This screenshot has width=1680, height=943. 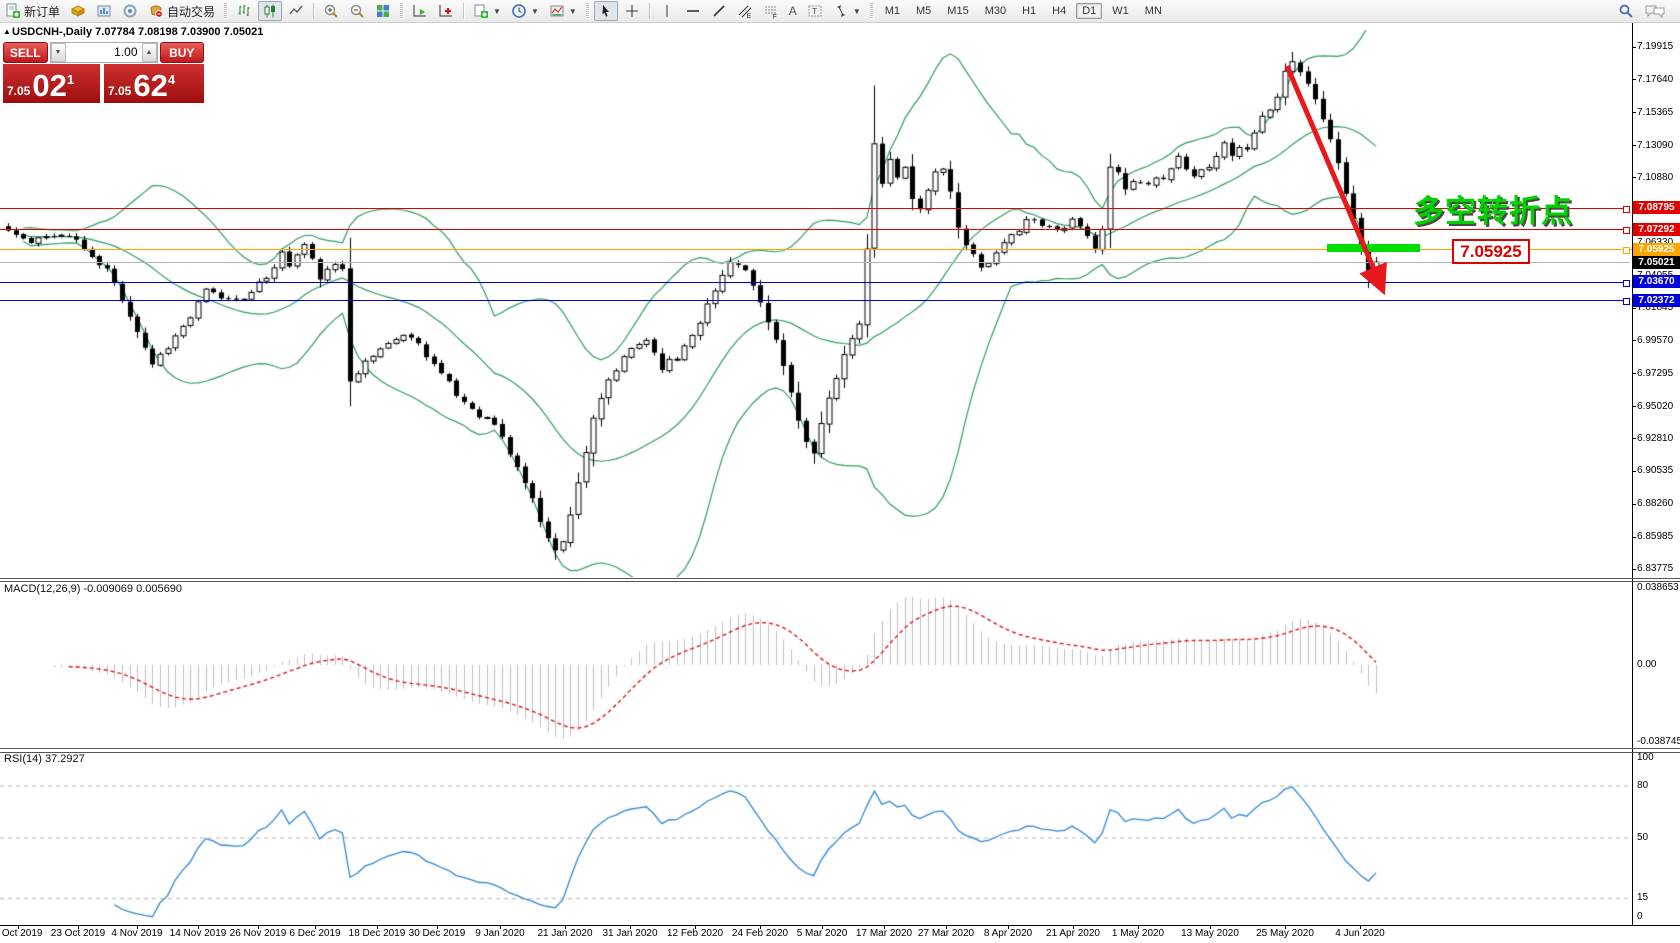 I want to click on timeframe-h1-button: H1, so click(x=1029, y=11).